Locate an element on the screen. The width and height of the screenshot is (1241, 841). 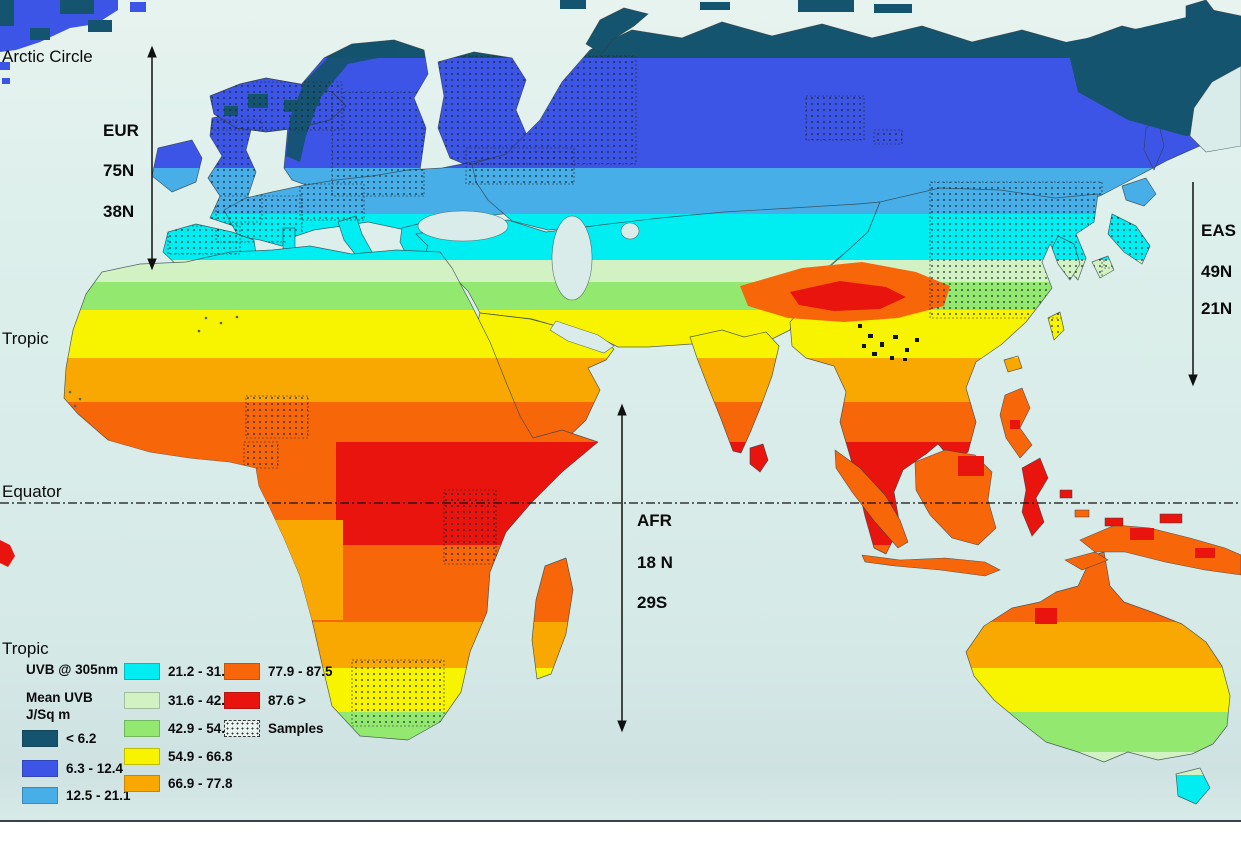
legend-title: UVB @ 305nm is located at coordinates (72, 669).